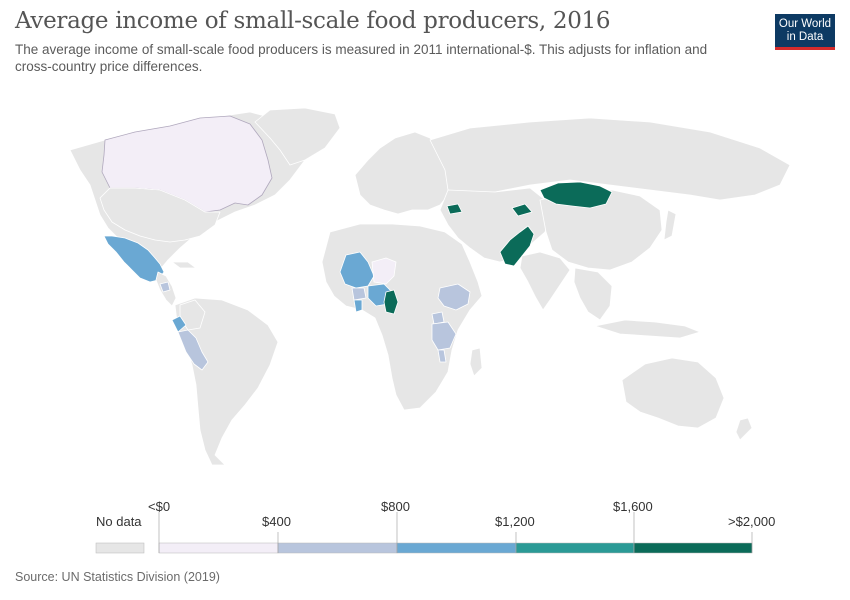 This screenshot has width=850, height=600. What do you see at coordinates (545, 281) in the screenshot?
I see `country-india` at bounding box center [545, 281].